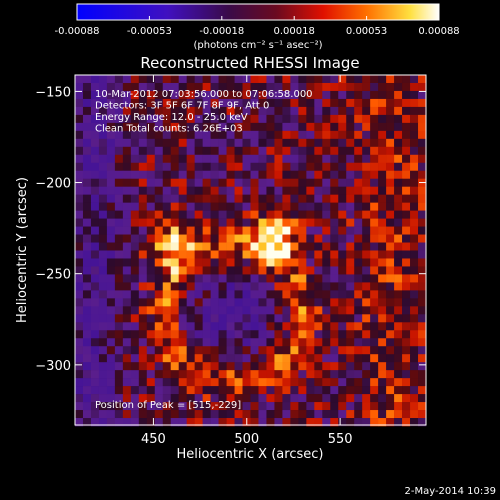 The image size is (500, 500). Describe the element at coordinates (168, 405) in the screenshot. I see `peak-position-label: Position of Peak = [515,-229]` at that location.